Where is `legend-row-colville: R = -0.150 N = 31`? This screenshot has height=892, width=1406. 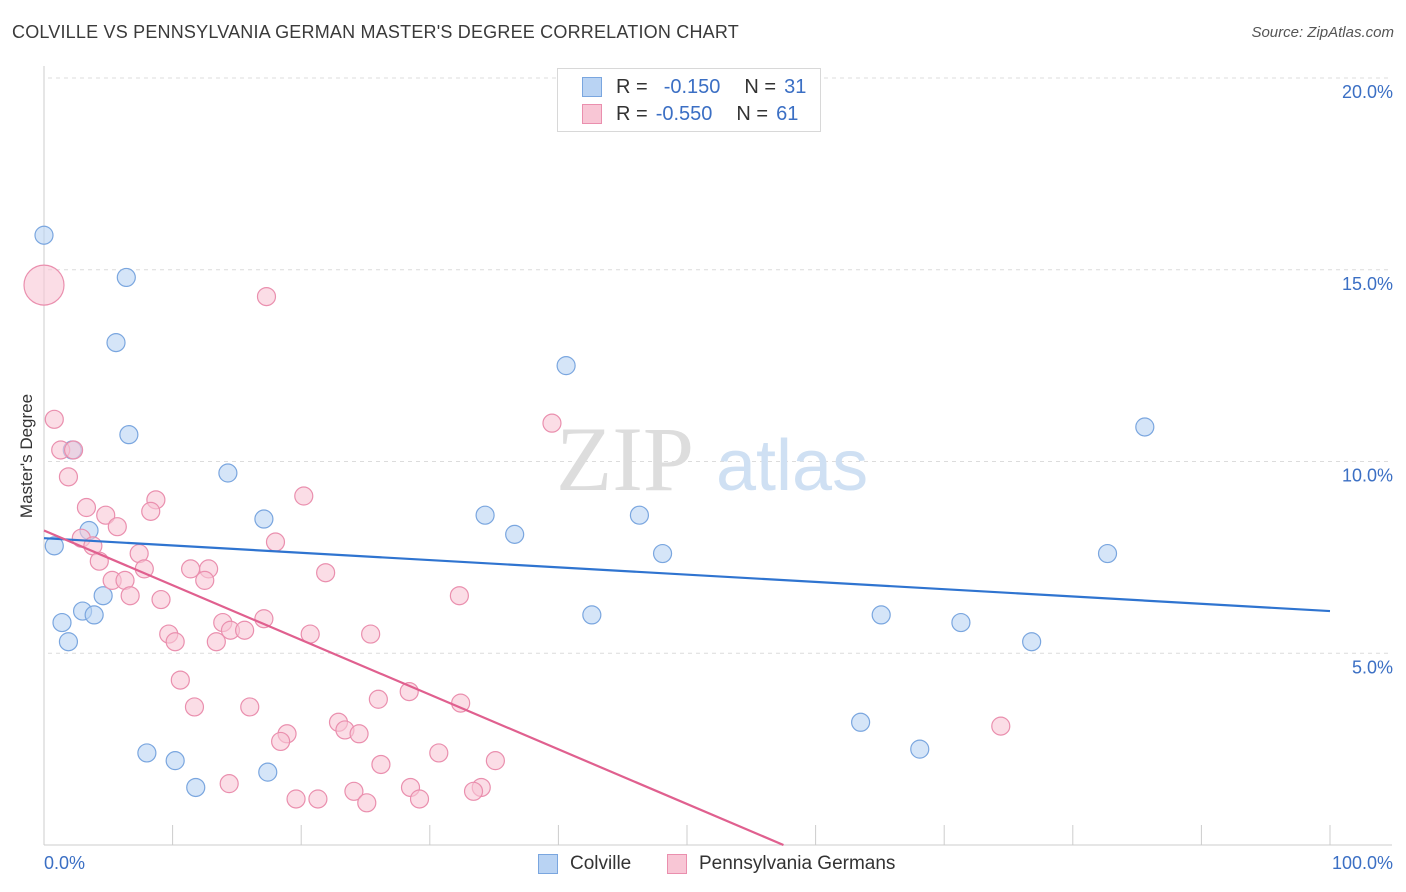
legend-row-colville: R = -0.150 N = 31 is located at coordinates (694, 87).